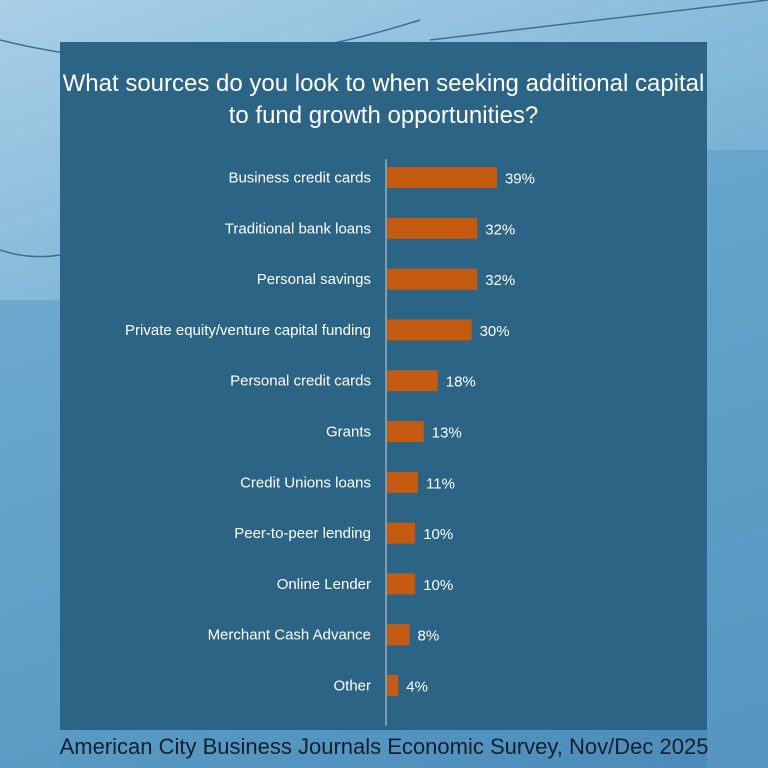 This screenshot has width=768, height=768. I want to click on category-label: Personal credit cards, so click(300, 381).